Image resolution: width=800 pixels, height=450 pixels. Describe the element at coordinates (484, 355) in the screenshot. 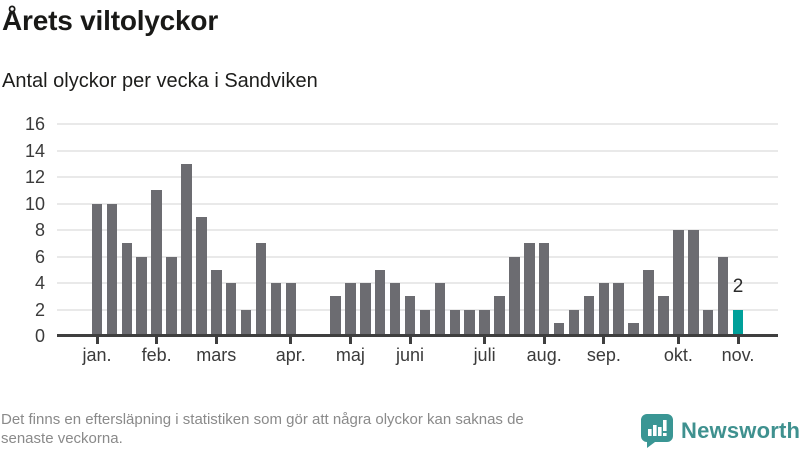

I see `x-axis-month-label: juli` at that location.